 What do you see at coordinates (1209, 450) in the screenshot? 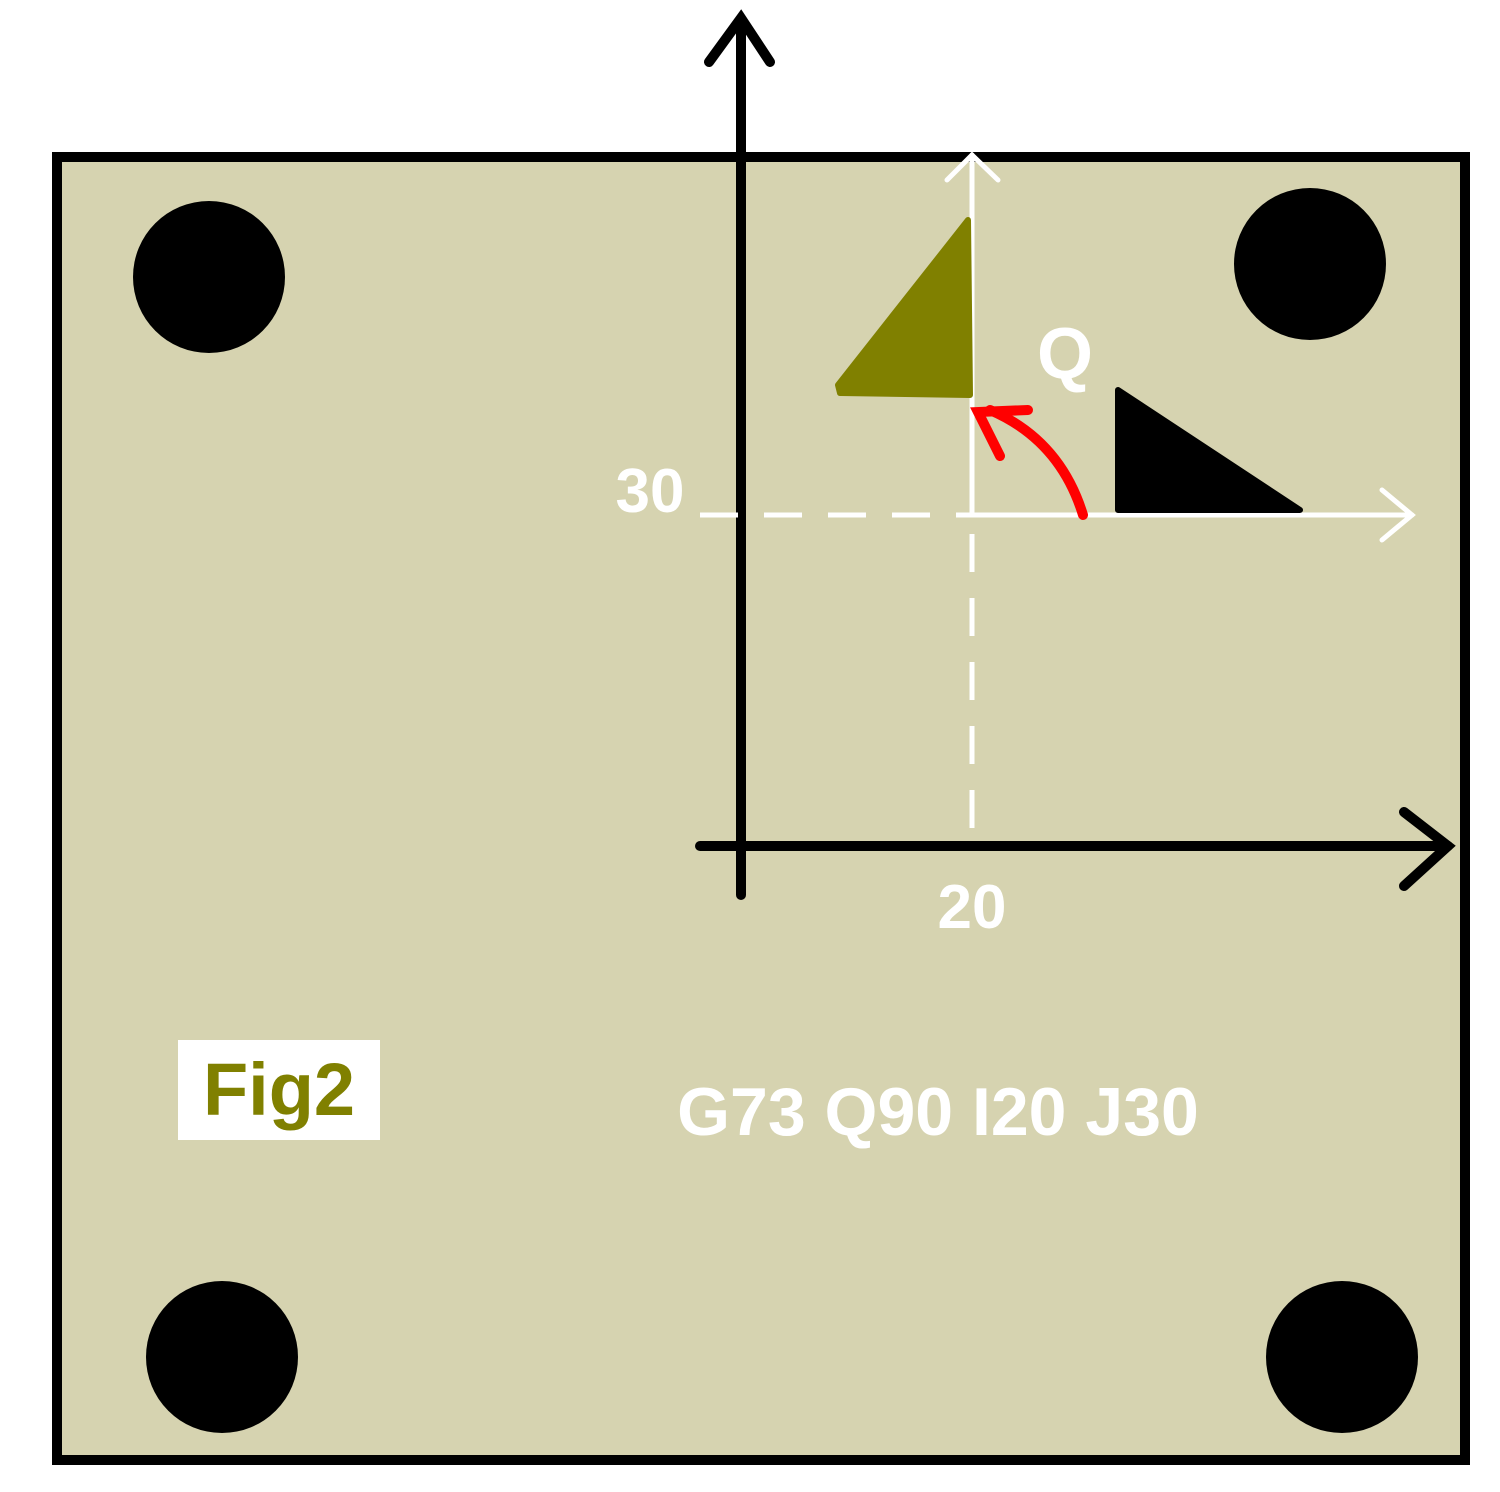
I see `original-part` at bounding box center [1209, 450].